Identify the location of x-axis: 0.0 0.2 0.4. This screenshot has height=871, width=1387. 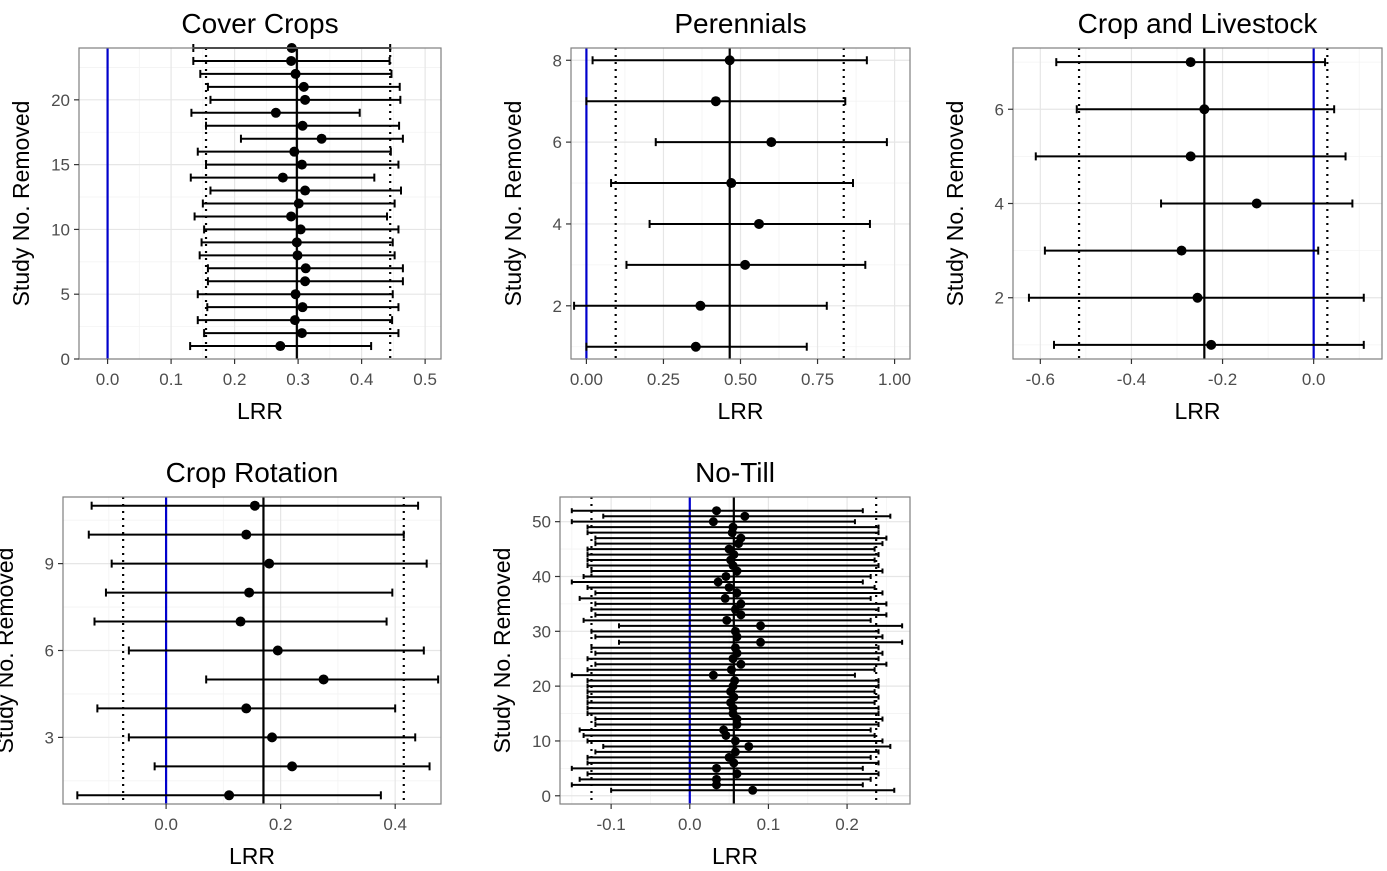
(280, 819).